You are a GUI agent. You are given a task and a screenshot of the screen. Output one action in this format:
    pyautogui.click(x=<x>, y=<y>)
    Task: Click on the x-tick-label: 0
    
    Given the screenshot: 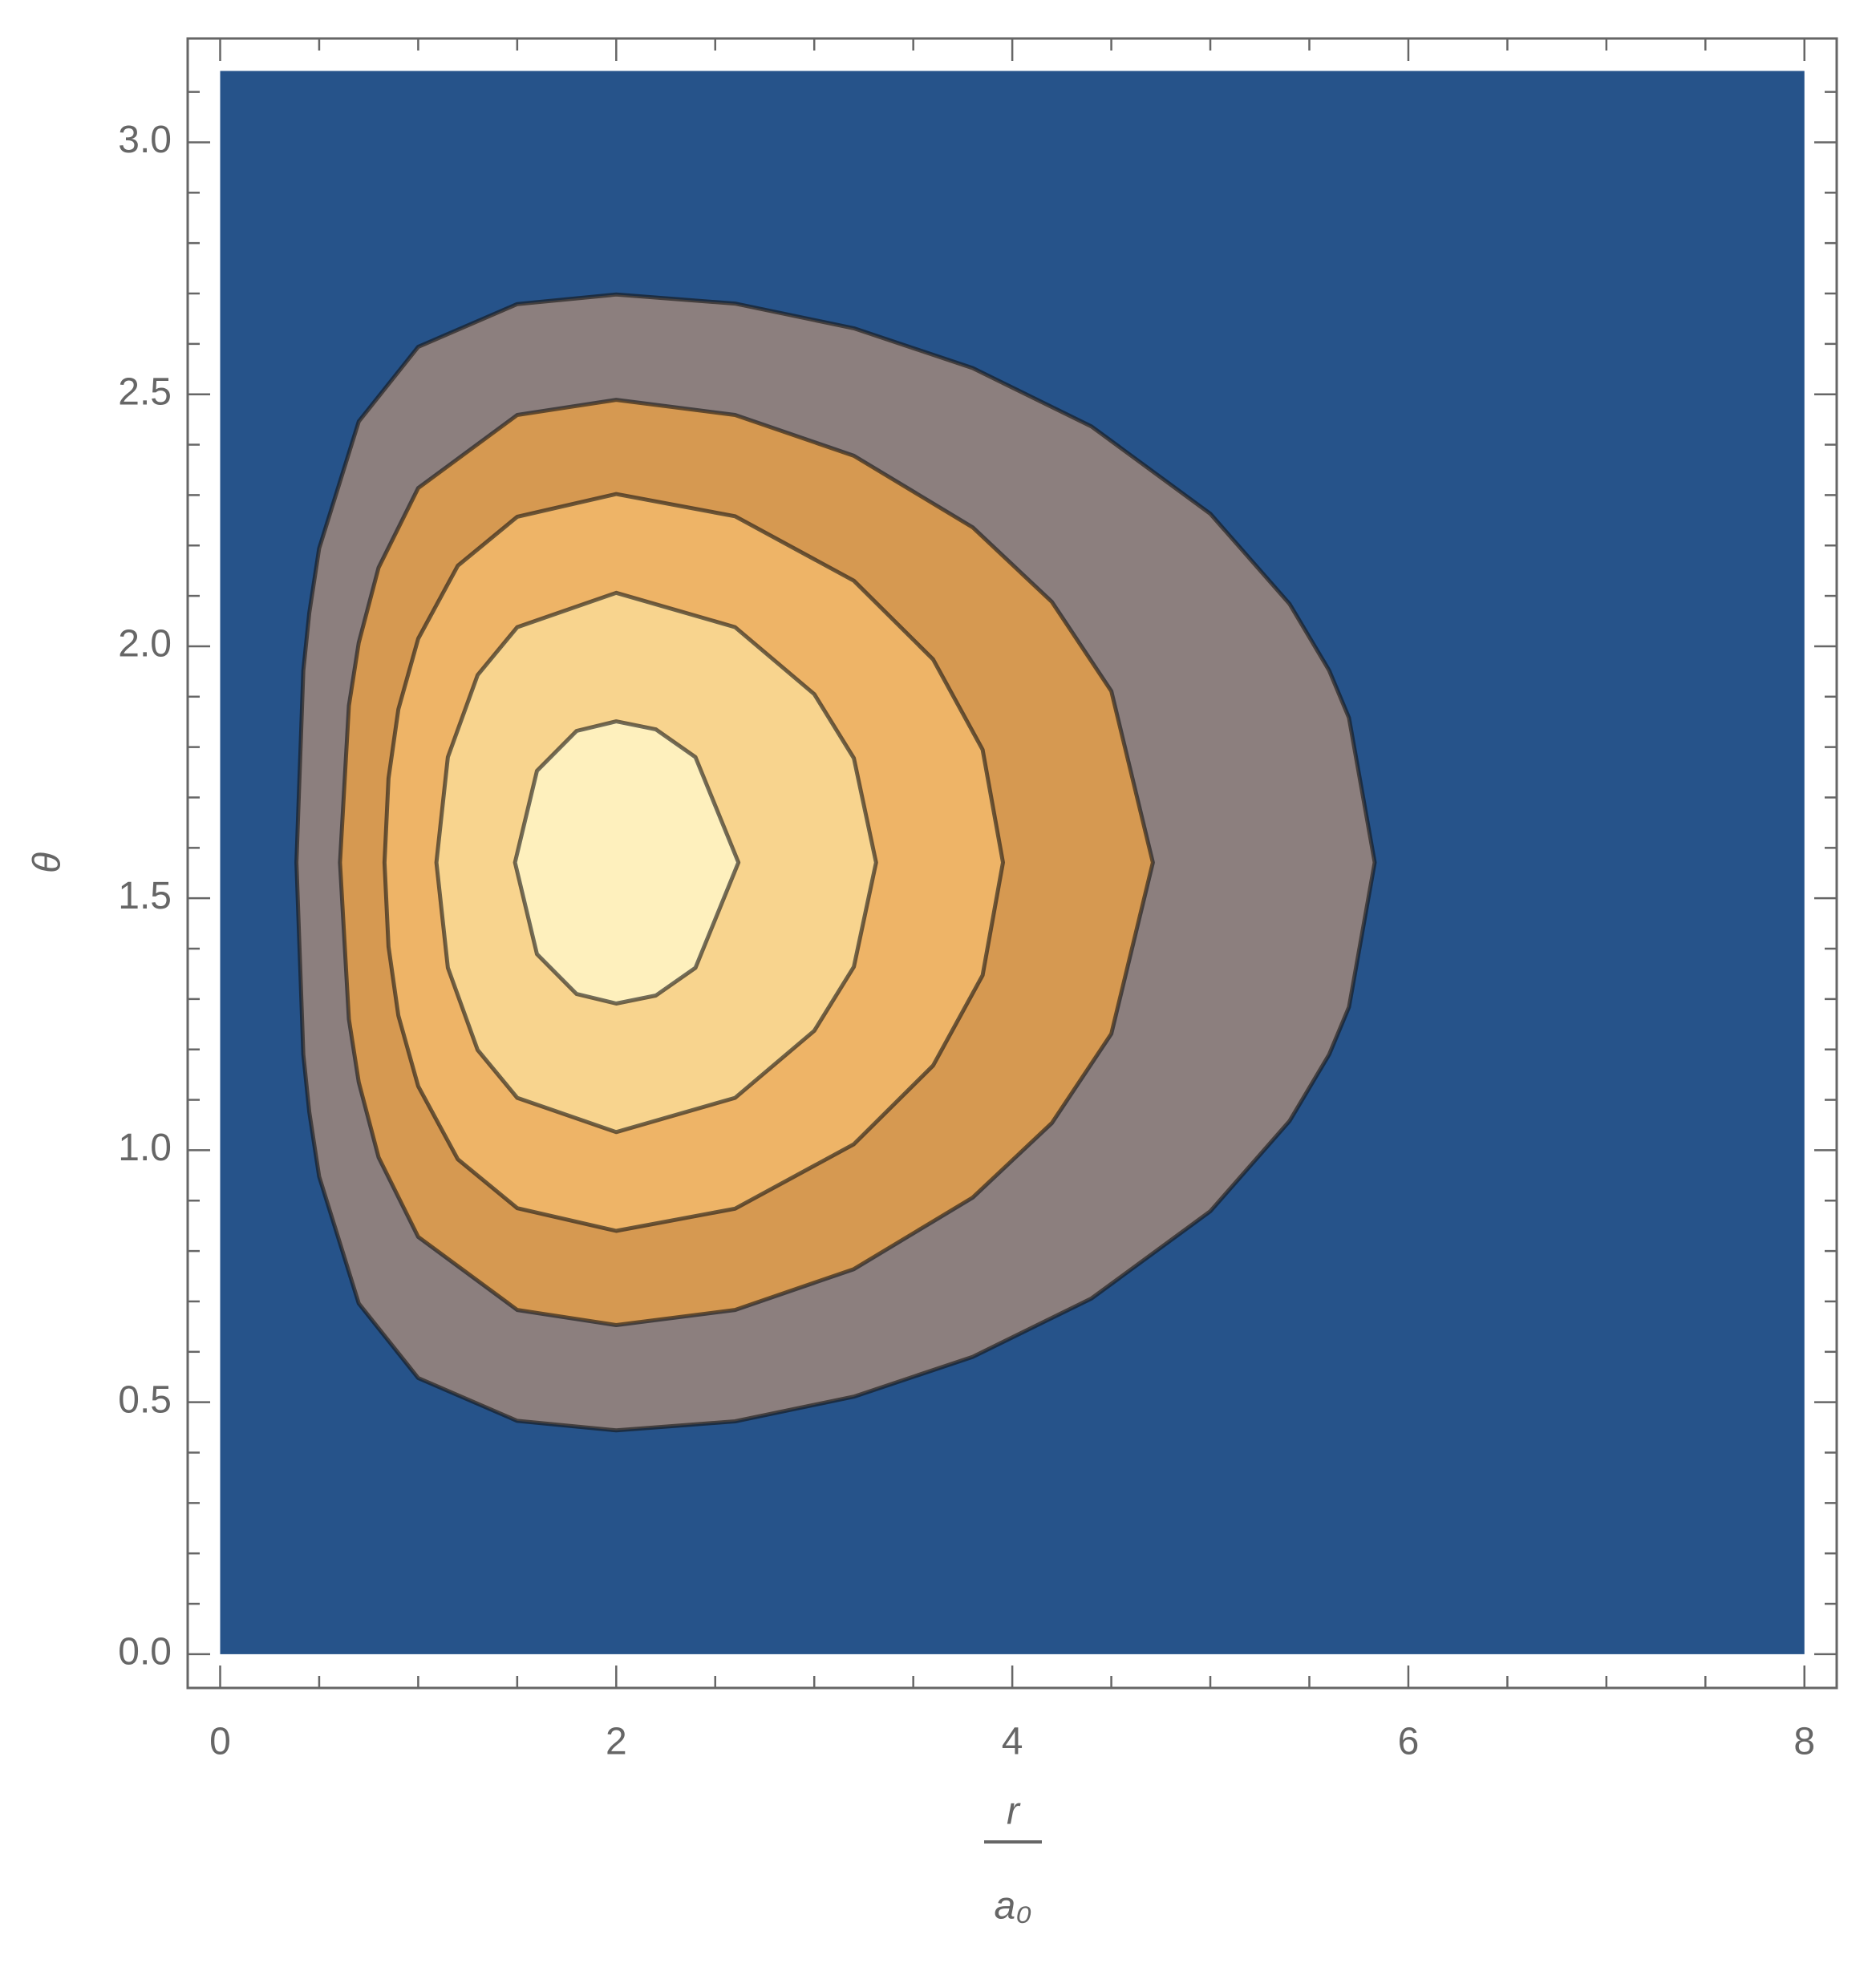 What is the action you would take?
    pyautogui.click(x=220, y=1742)
    